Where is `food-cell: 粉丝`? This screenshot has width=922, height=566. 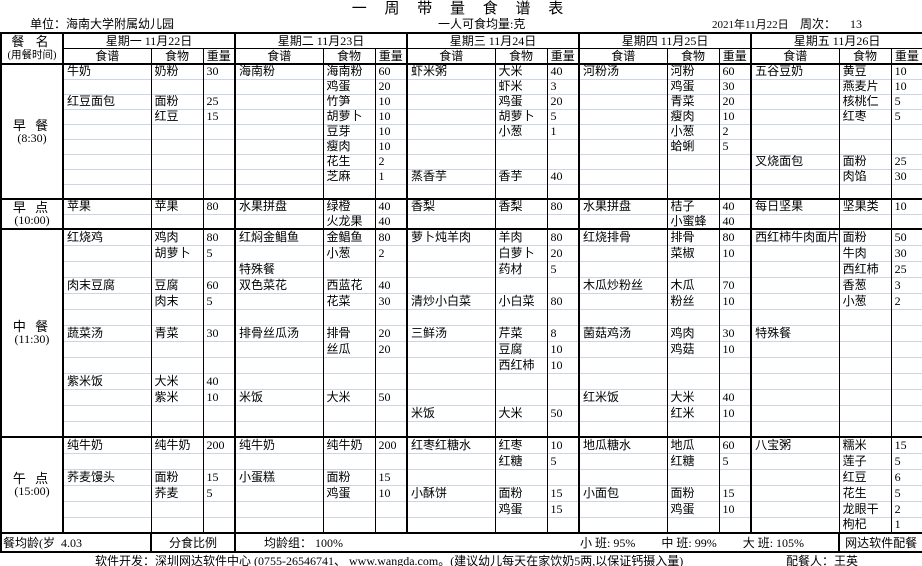
food-cell: 粉丝 is located at coordinates (693, 300).